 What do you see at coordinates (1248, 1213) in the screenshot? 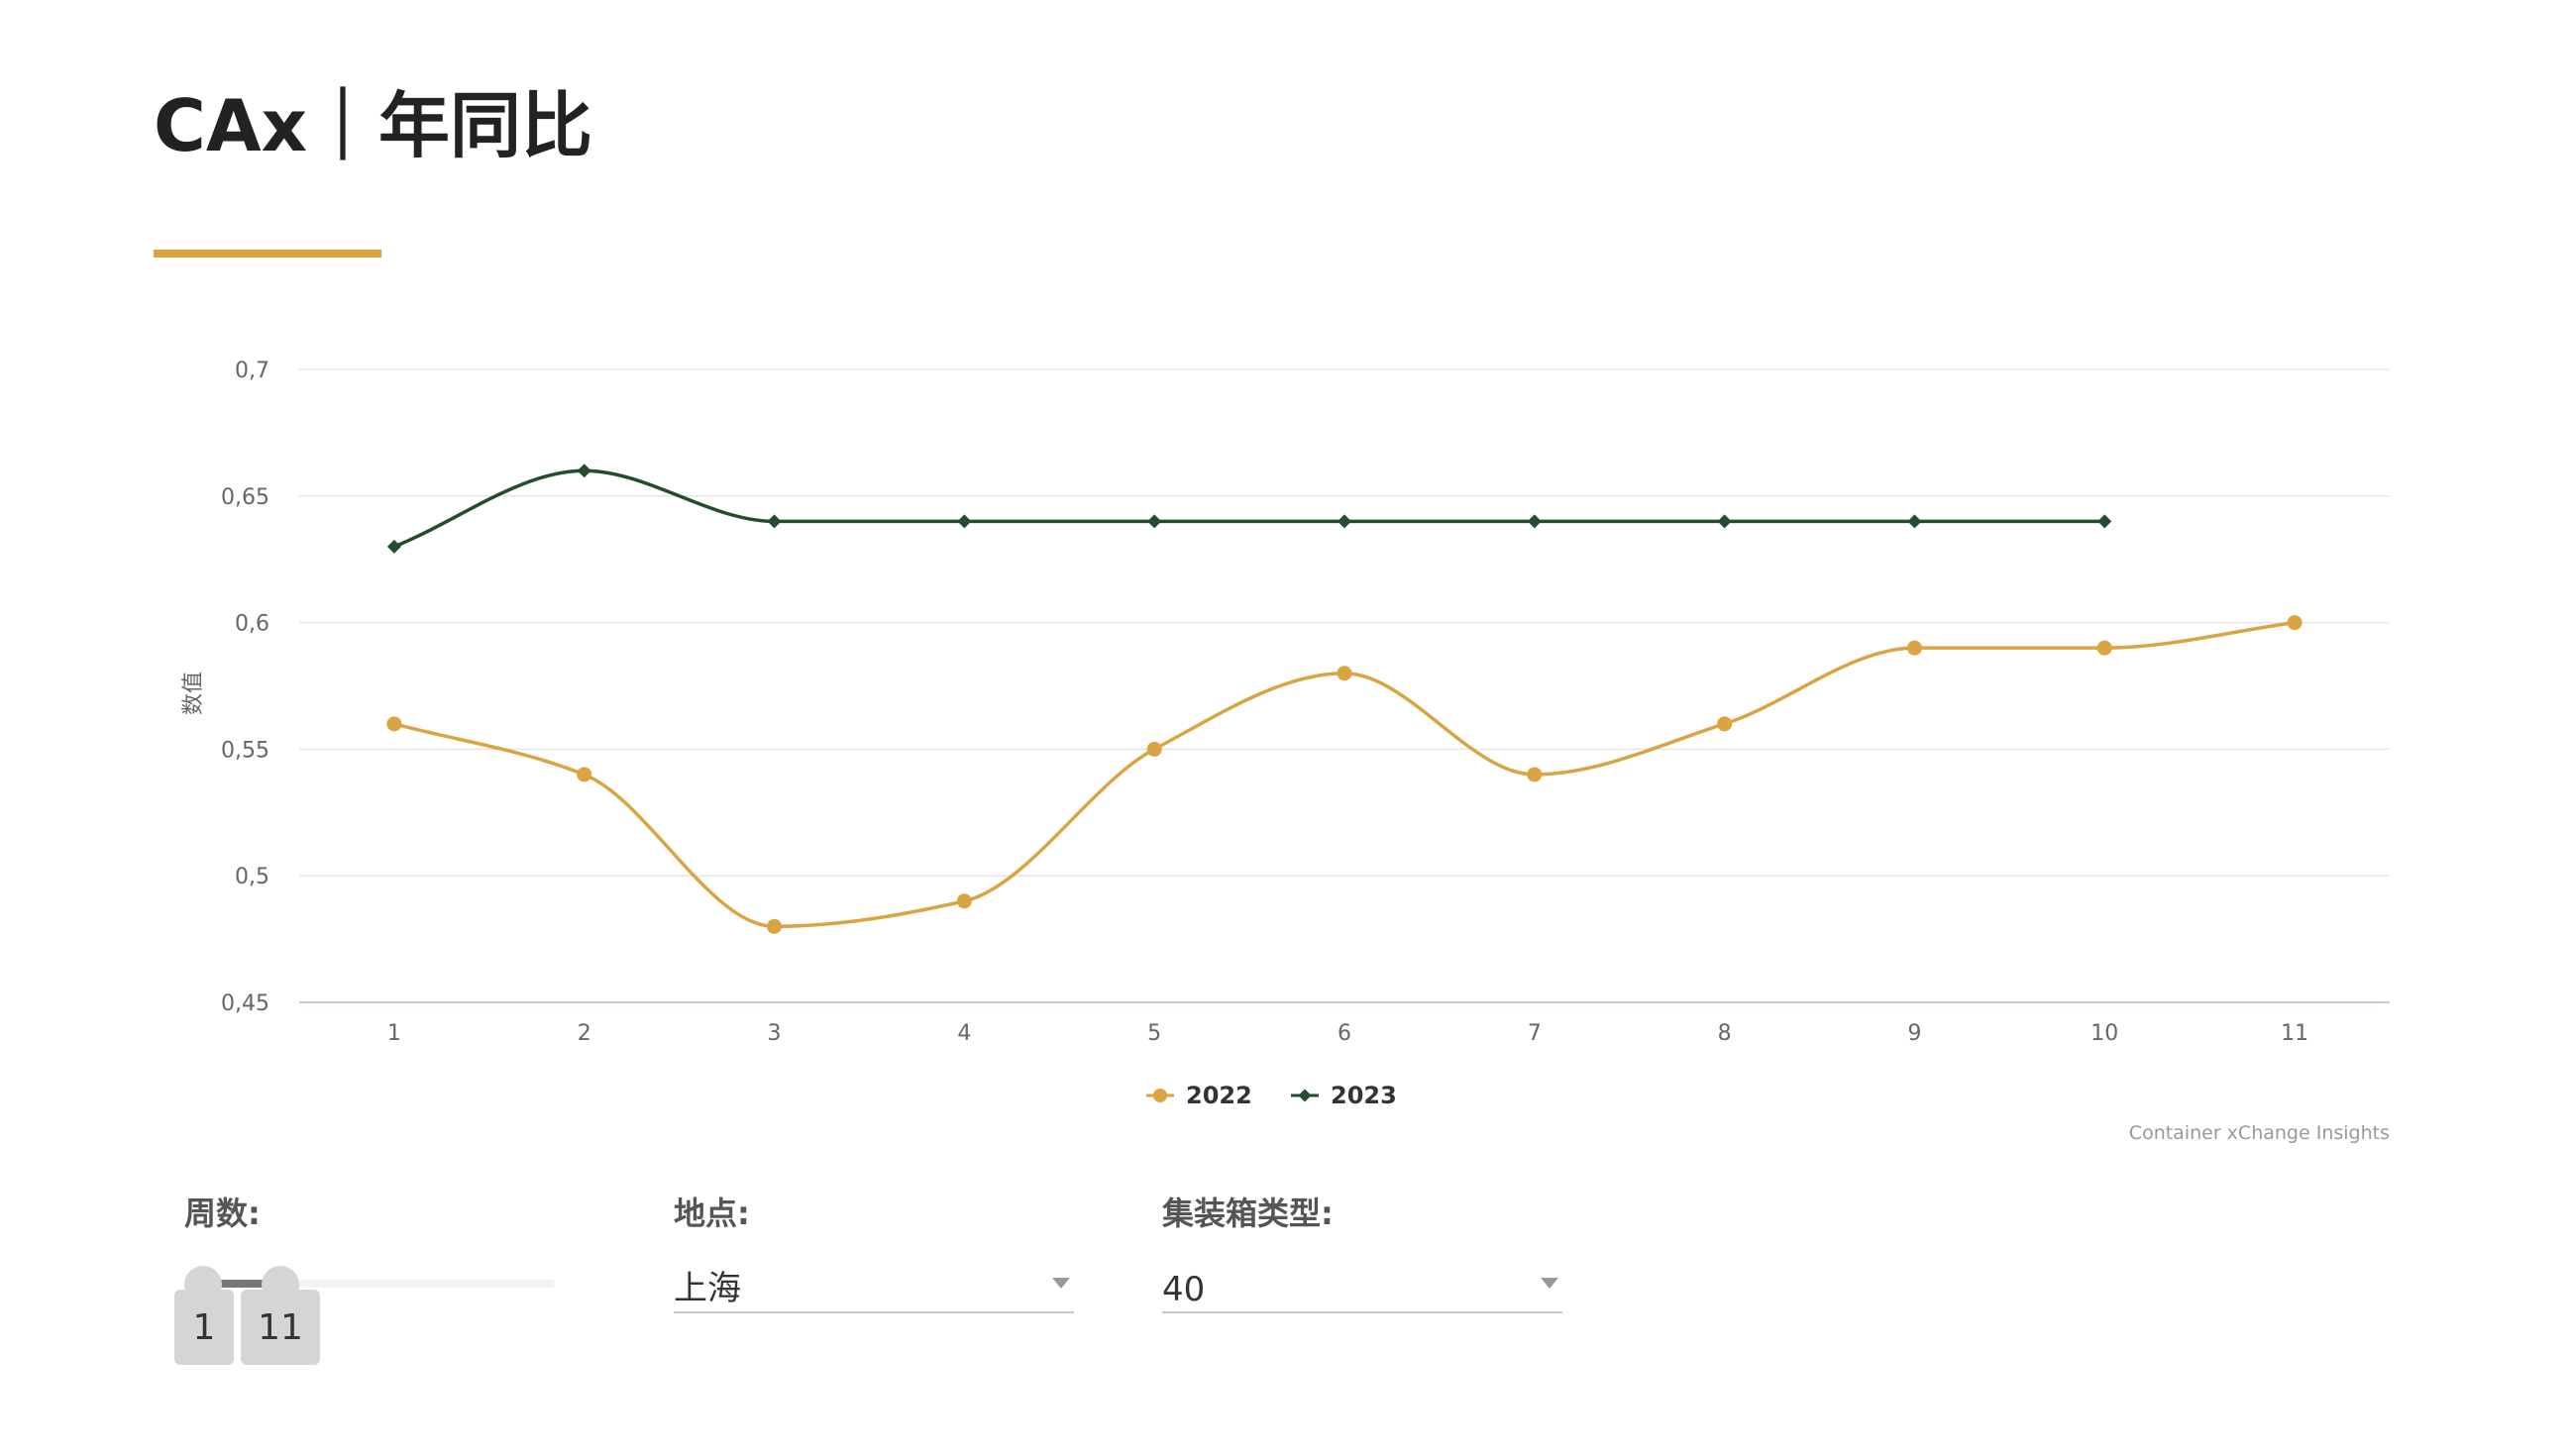
I see `container-type-label: 集装箱类型:` at bounding box center [1248, 1213].